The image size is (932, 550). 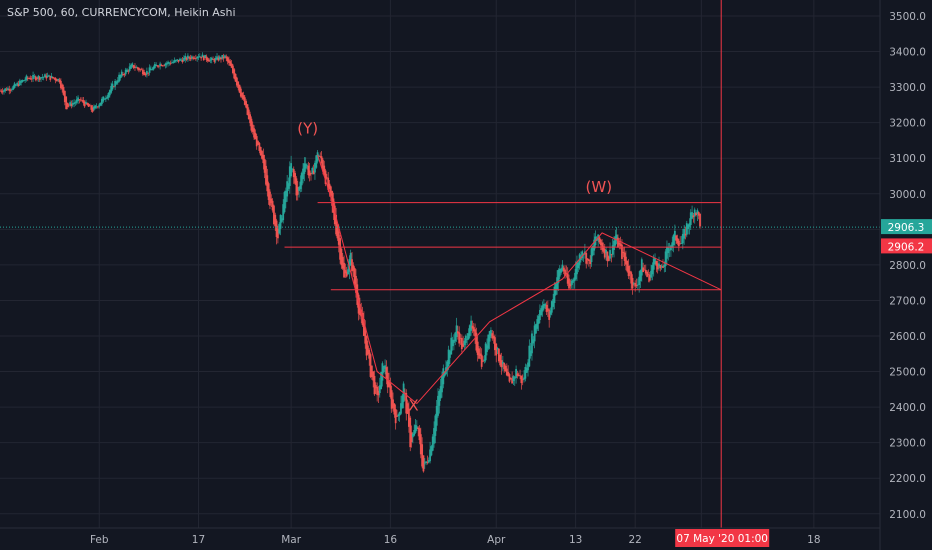 What do you see at coordinates (907, 88) in the screenshot?
I see `y-tick-label: 3300.0` at bounding box center [907, 88].